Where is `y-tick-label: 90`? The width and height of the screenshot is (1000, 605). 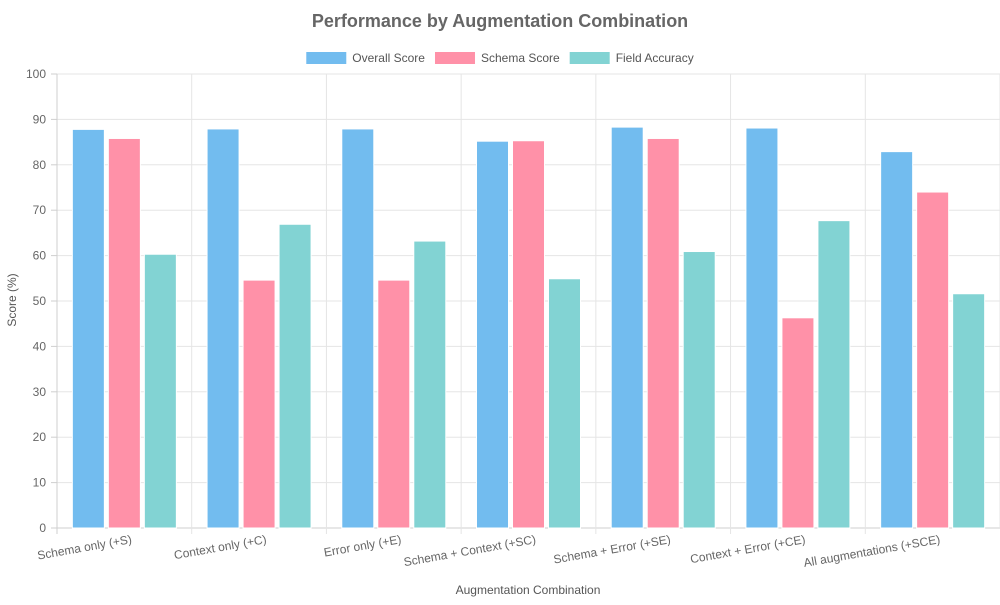 y-tick-label: 90 is located at coordinates (40, 119).